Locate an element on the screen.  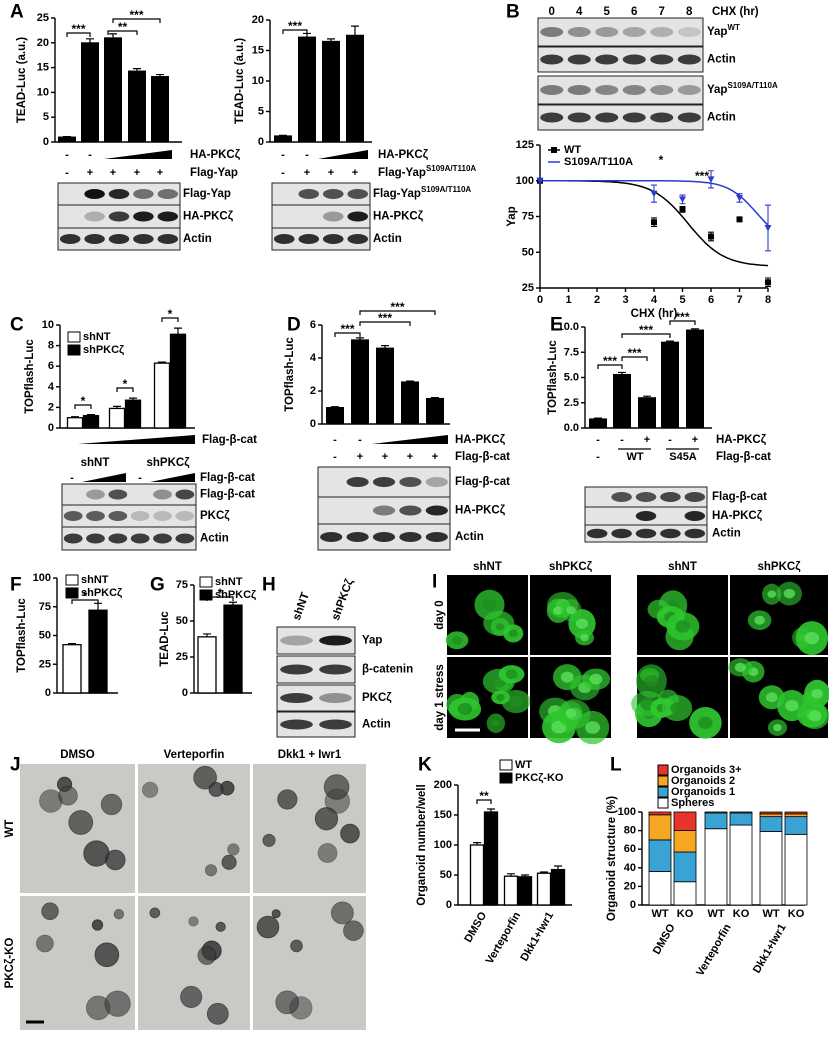
y-tick-label: 100 is located at coordinates (443, 845).